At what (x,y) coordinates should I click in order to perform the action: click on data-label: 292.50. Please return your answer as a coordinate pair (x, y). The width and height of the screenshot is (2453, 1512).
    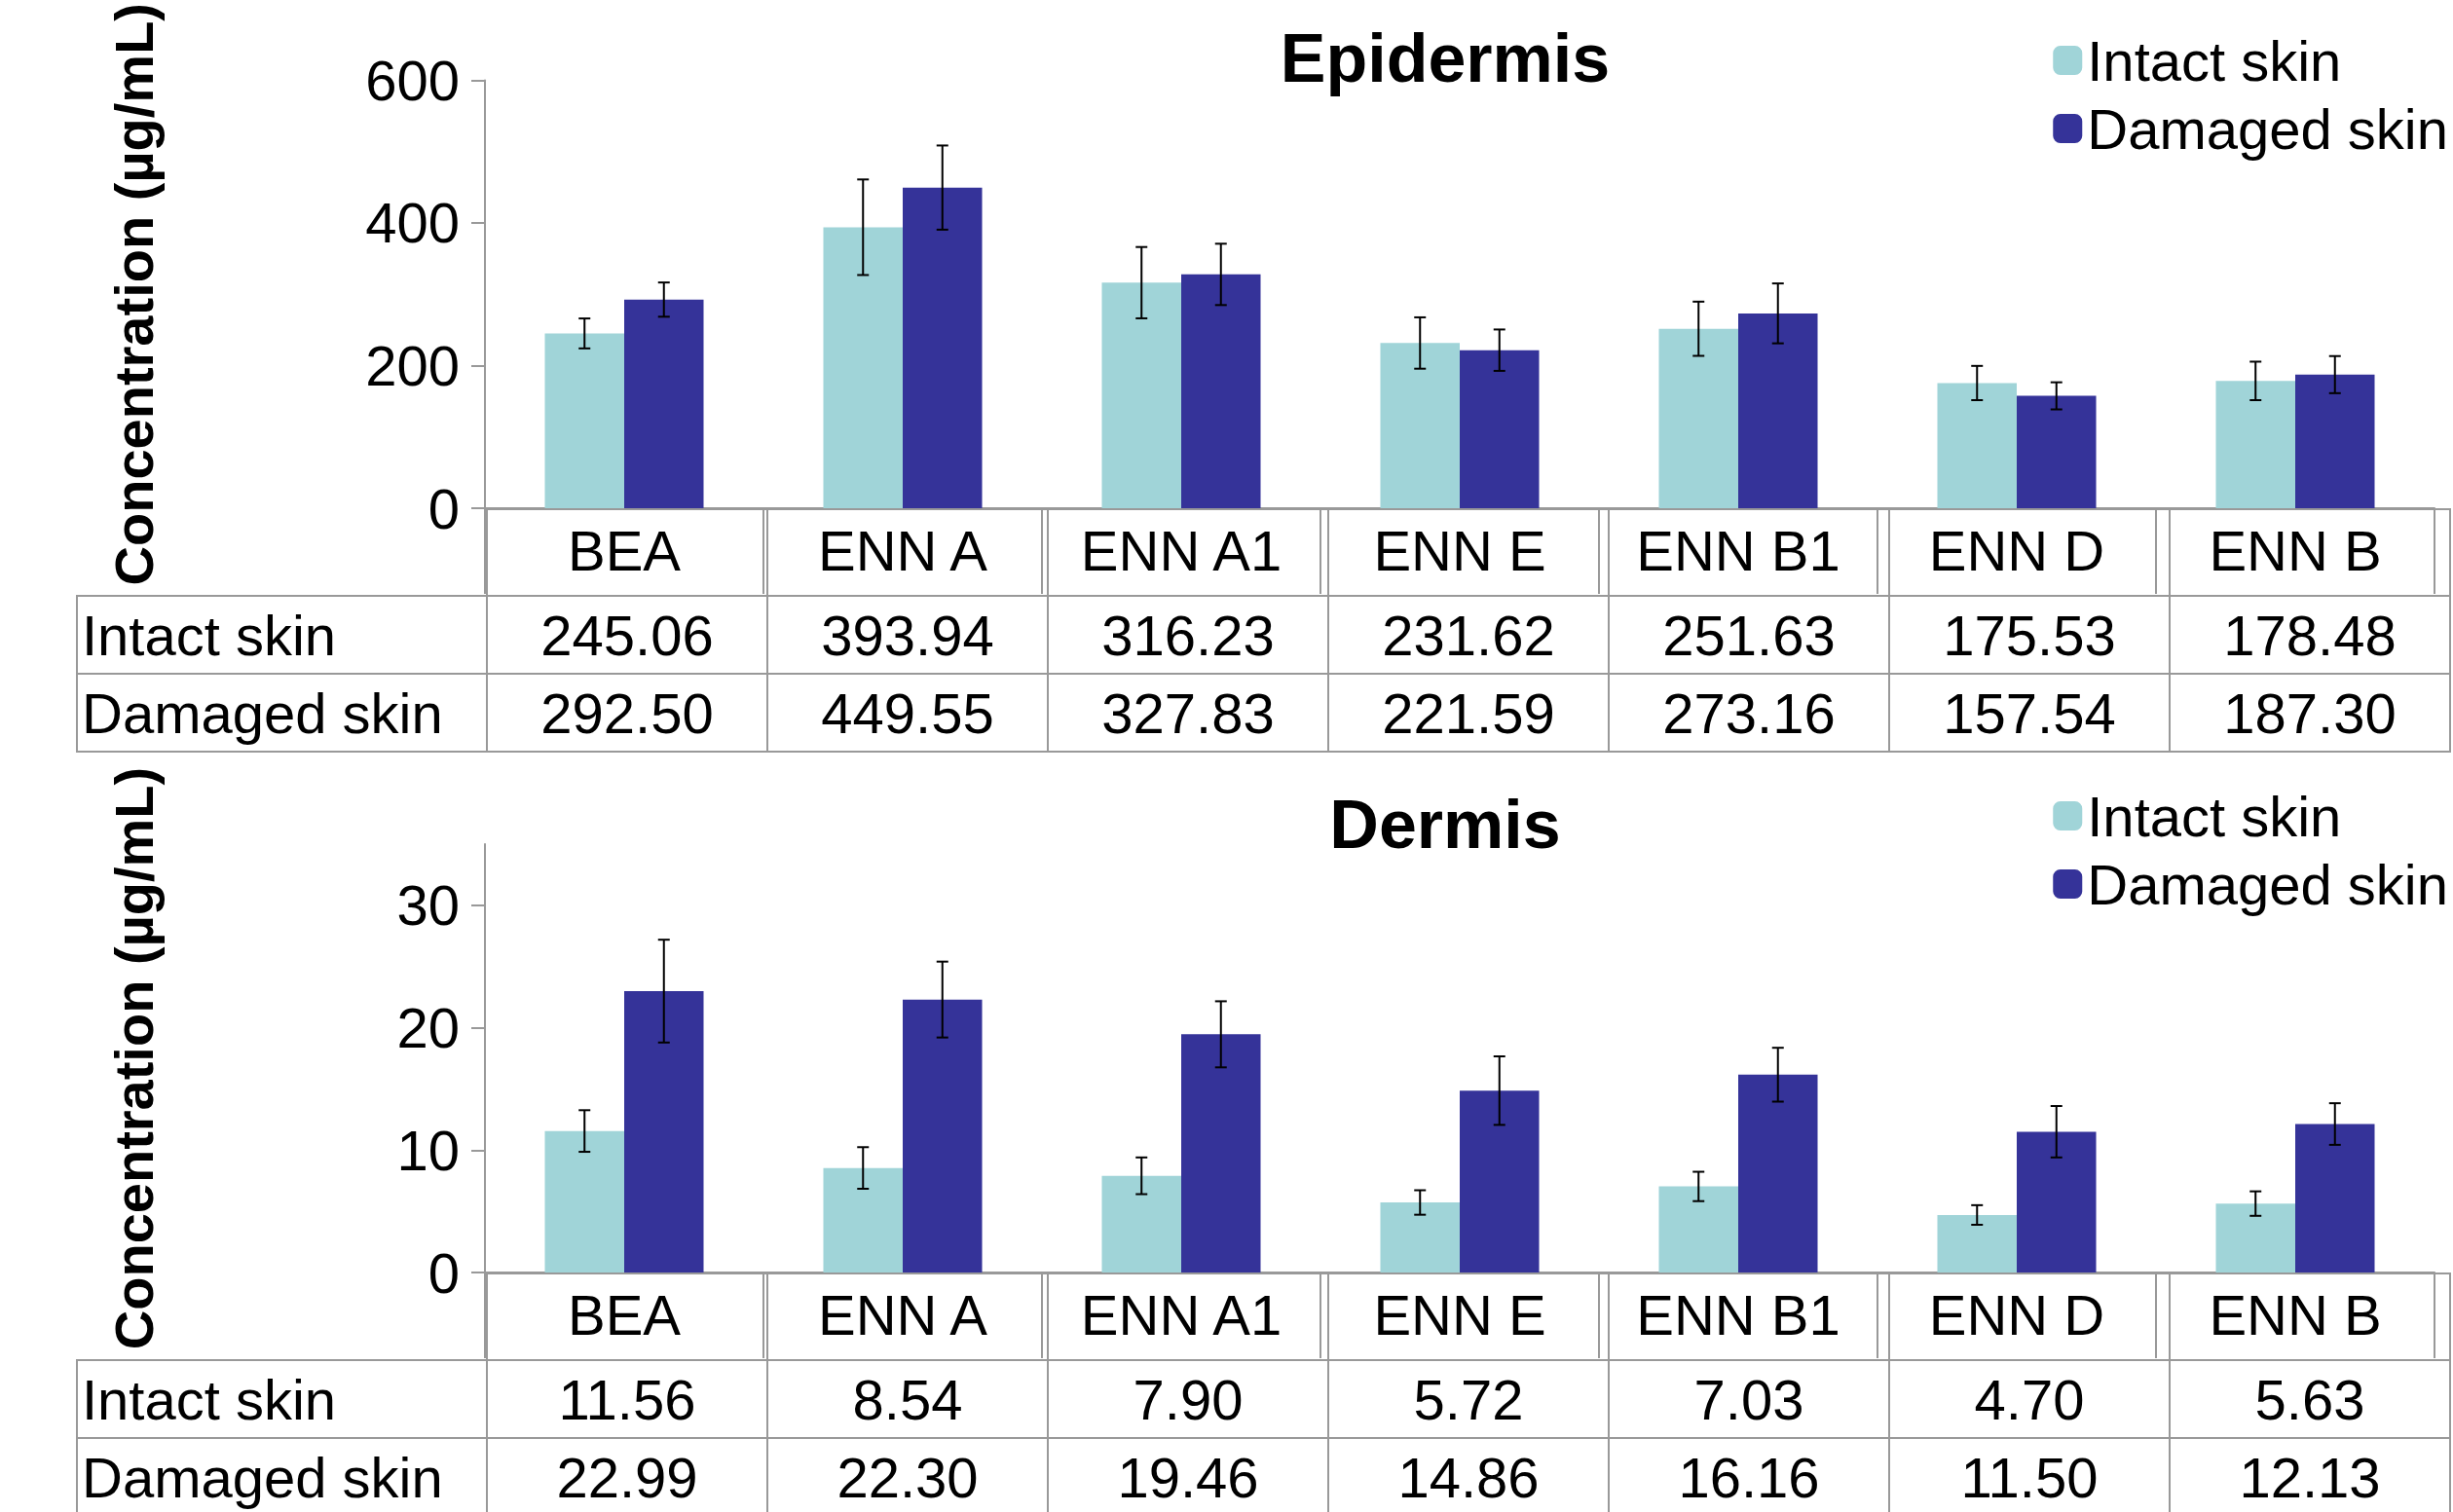
    Looking at the image, I should click on (627, 713).